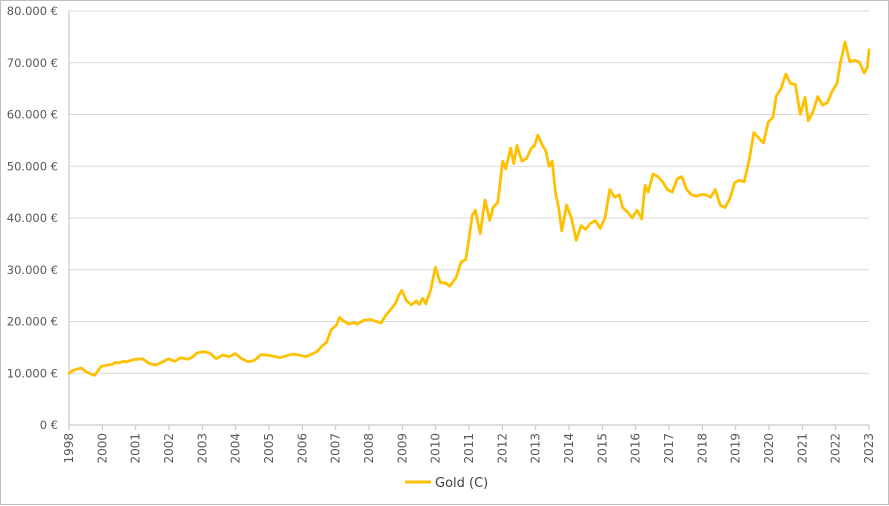  I want to click on x-tick-label: 1998, so click(69, 448).